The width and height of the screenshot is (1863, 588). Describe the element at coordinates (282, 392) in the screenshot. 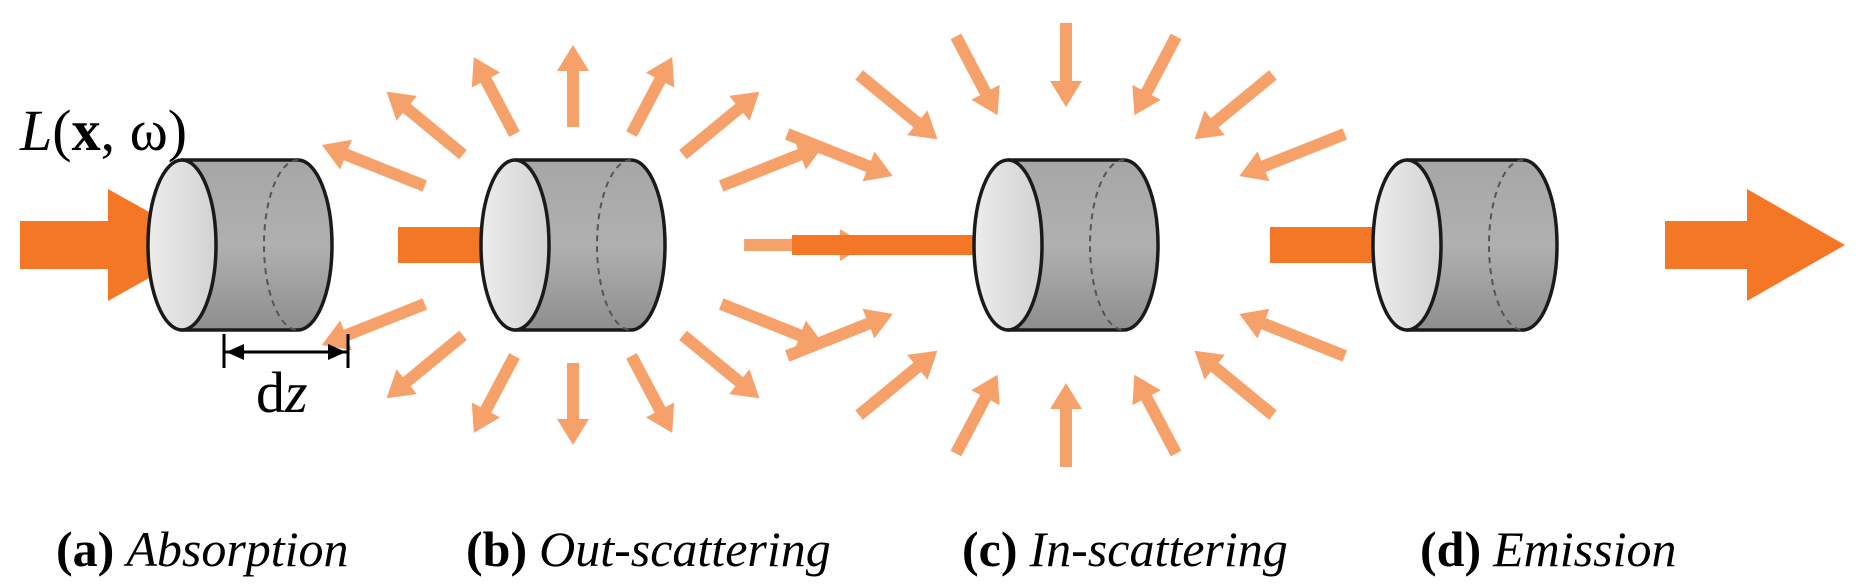

I see `dz-label: dz` at that location.